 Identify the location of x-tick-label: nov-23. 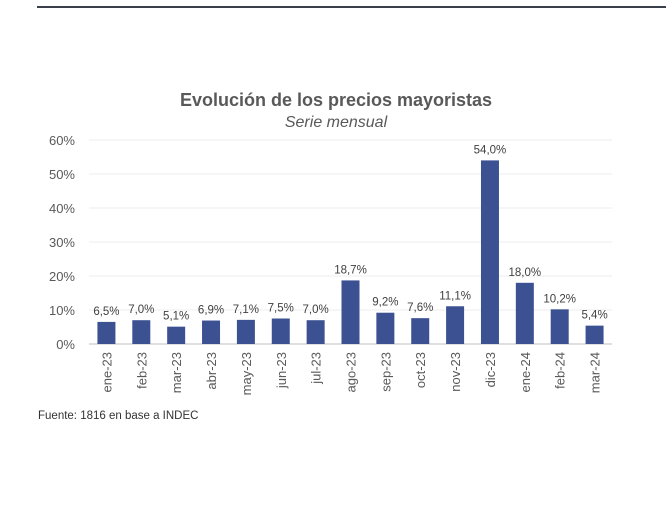
(455, 372).